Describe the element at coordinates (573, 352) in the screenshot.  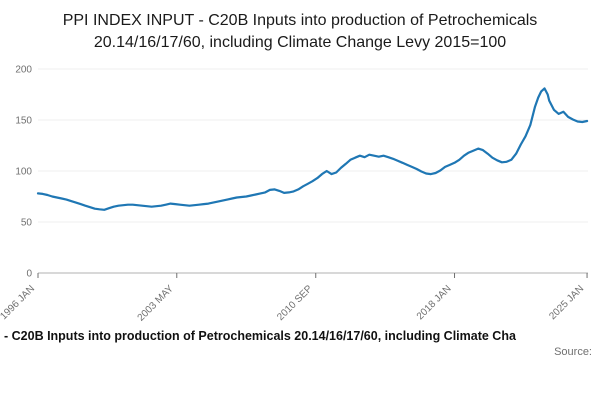
I see `source-label: Source:` at that location.